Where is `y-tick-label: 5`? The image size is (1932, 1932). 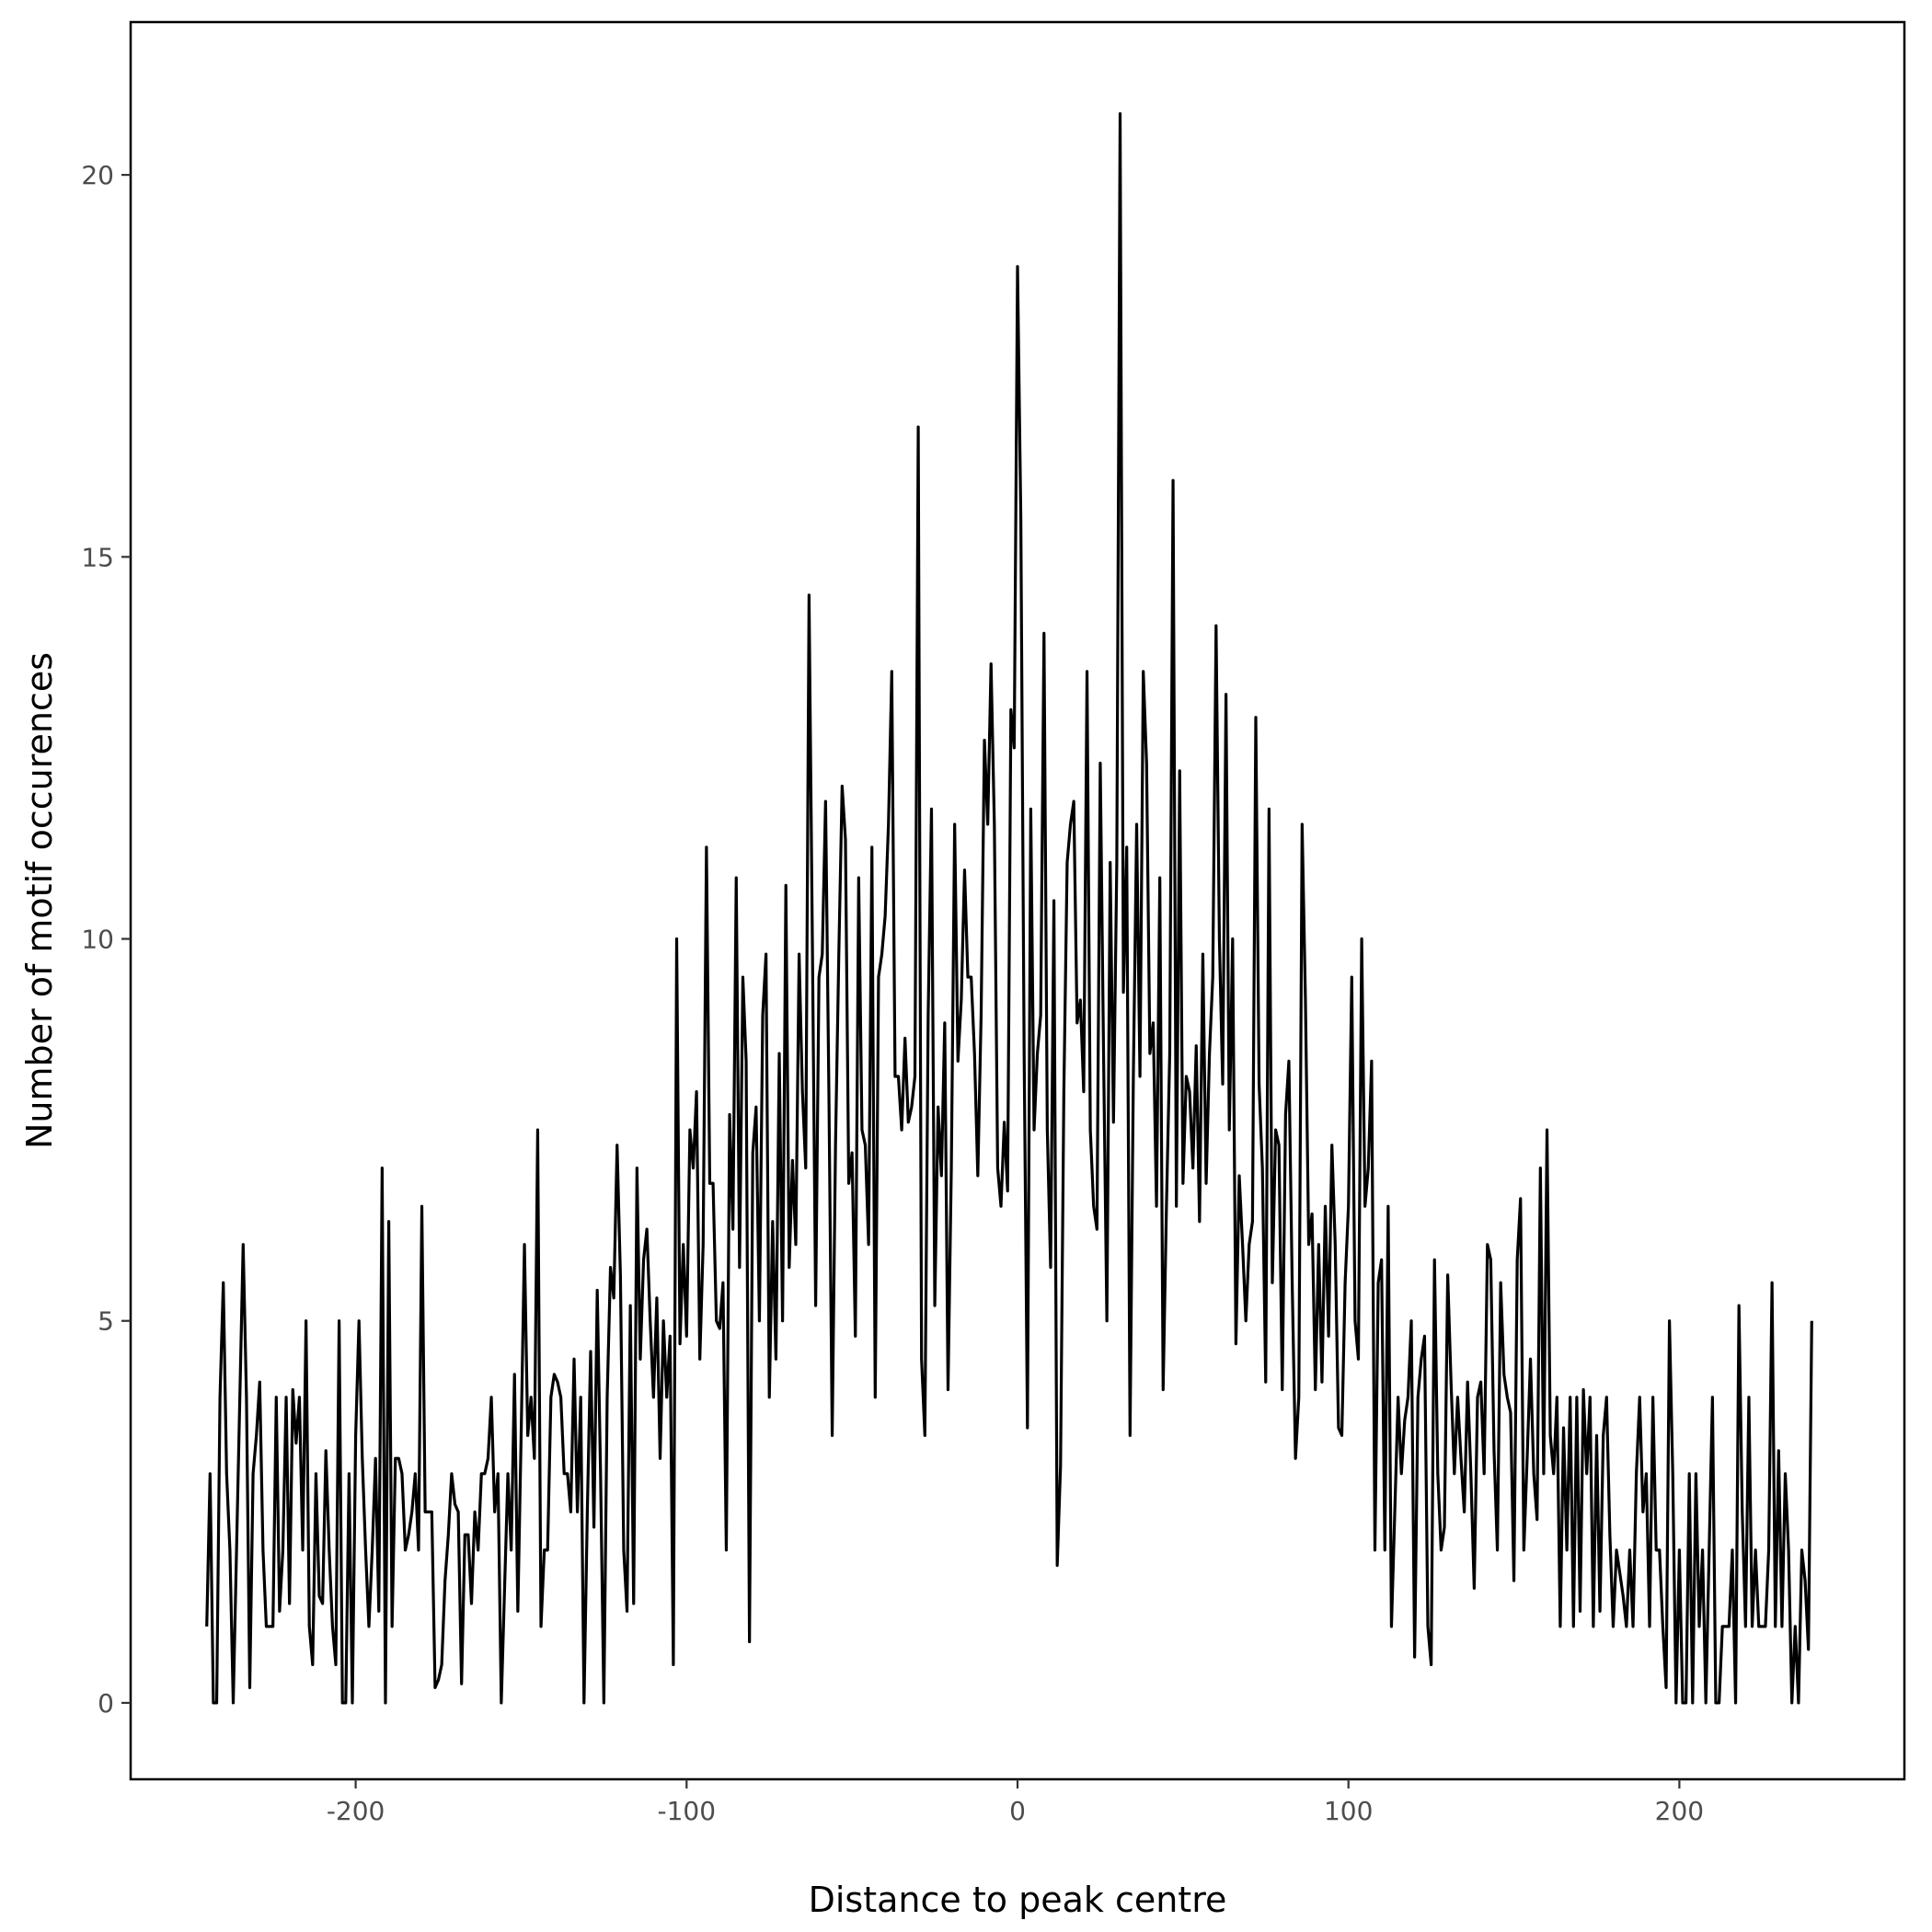 y-tick-label: 5 is located at coordinates (106, 1321).